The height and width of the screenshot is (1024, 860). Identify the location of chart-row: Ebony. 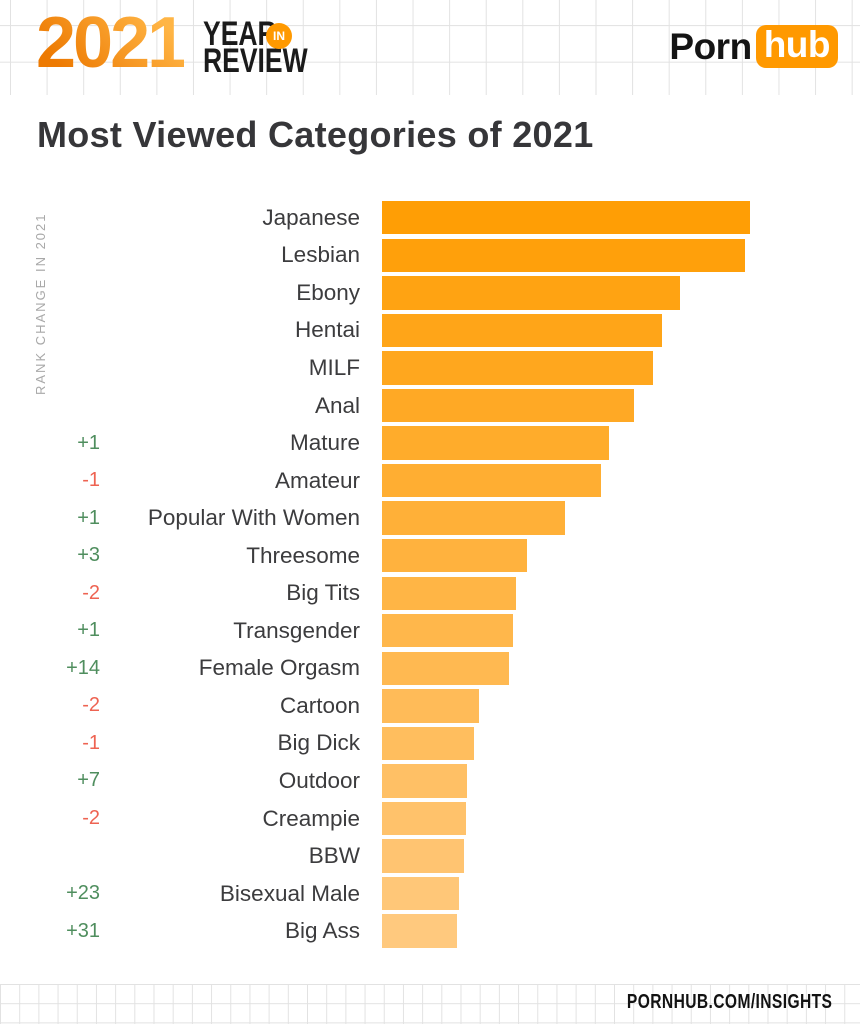
(430, 293).